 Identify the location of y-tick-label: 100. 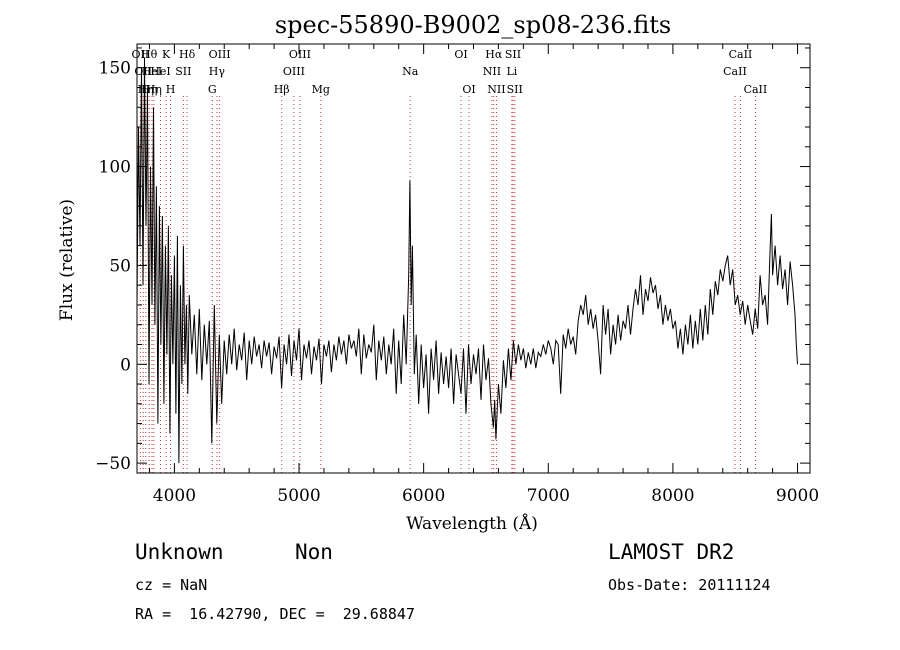
(115, 168).